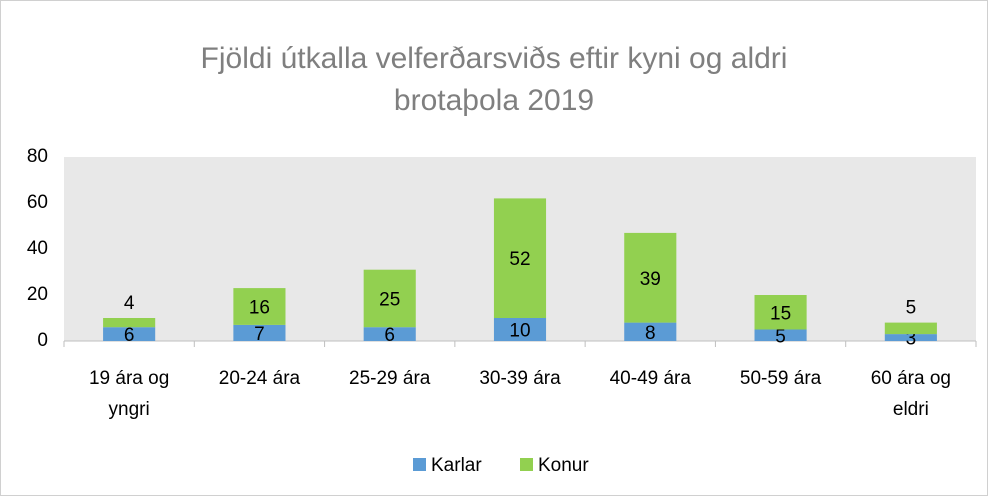 The height and width of the screenshot is (496, 988). Describe the element at coordinates (651, 378) in the screenshot. I see `x-tick-label: 40-49 ára` at that location.